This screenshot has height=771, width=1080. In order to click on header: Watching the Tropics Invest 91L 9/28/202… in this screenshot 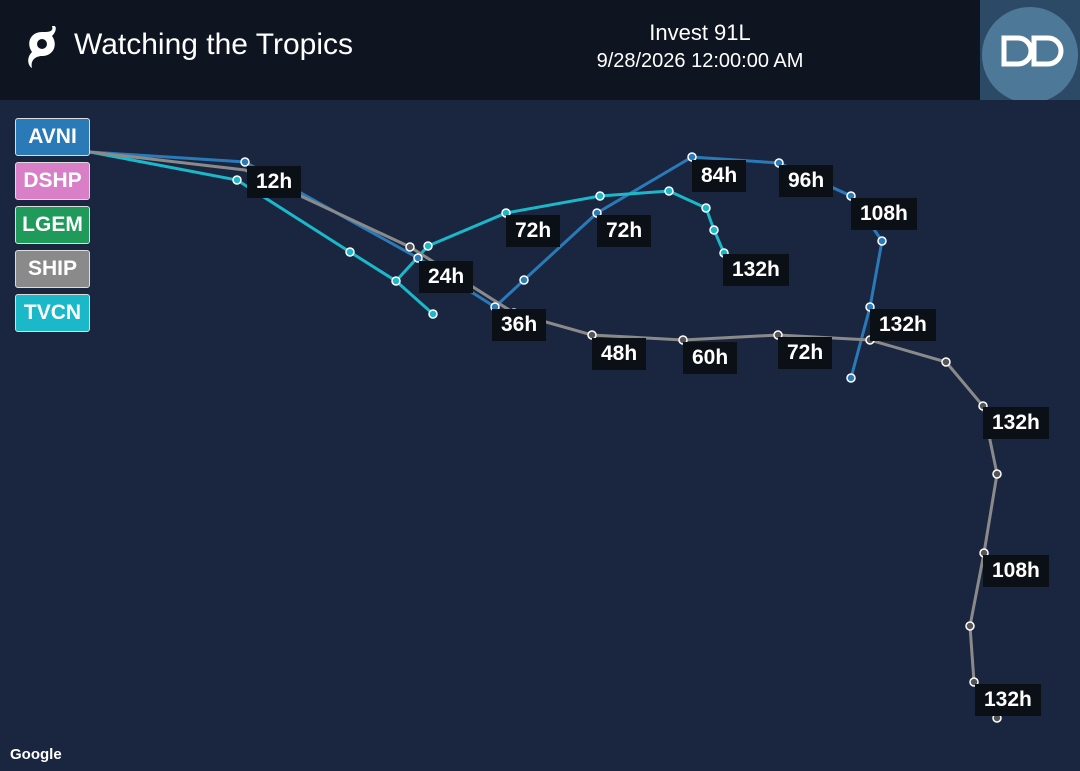, I will do `click(540, 50)`.